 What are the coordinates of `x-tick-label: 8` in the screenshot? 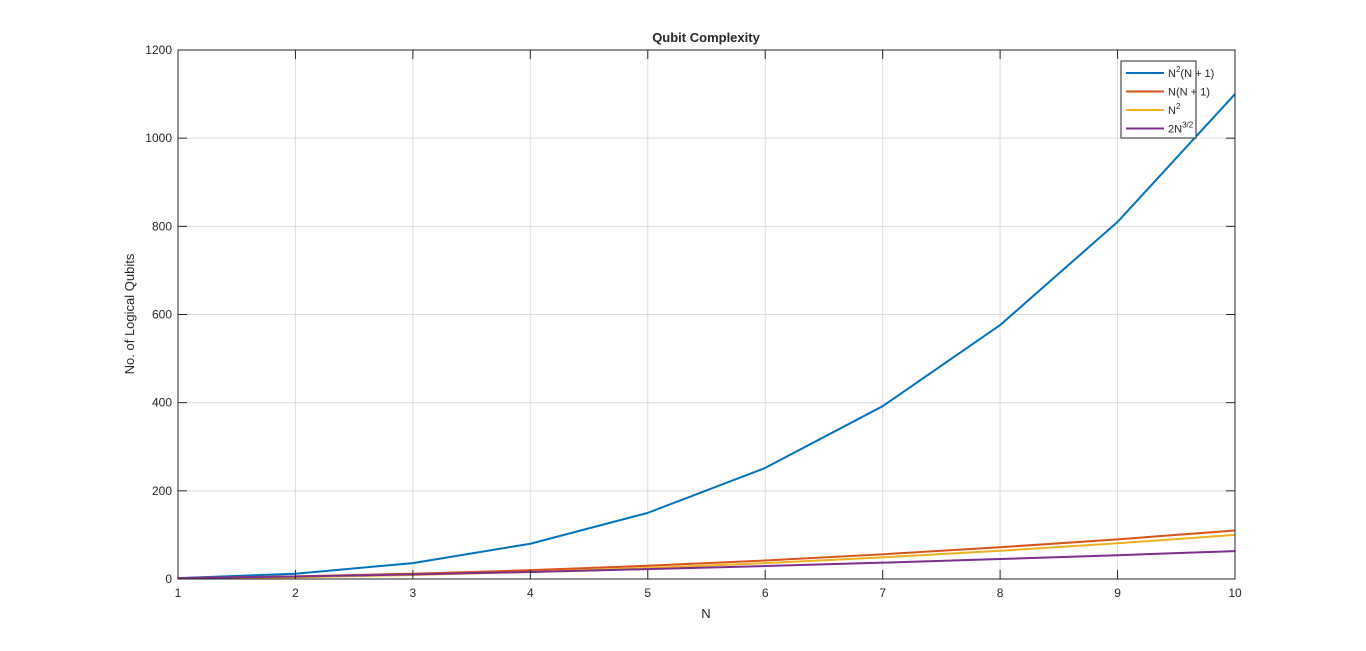 It's located at (1000, 593).